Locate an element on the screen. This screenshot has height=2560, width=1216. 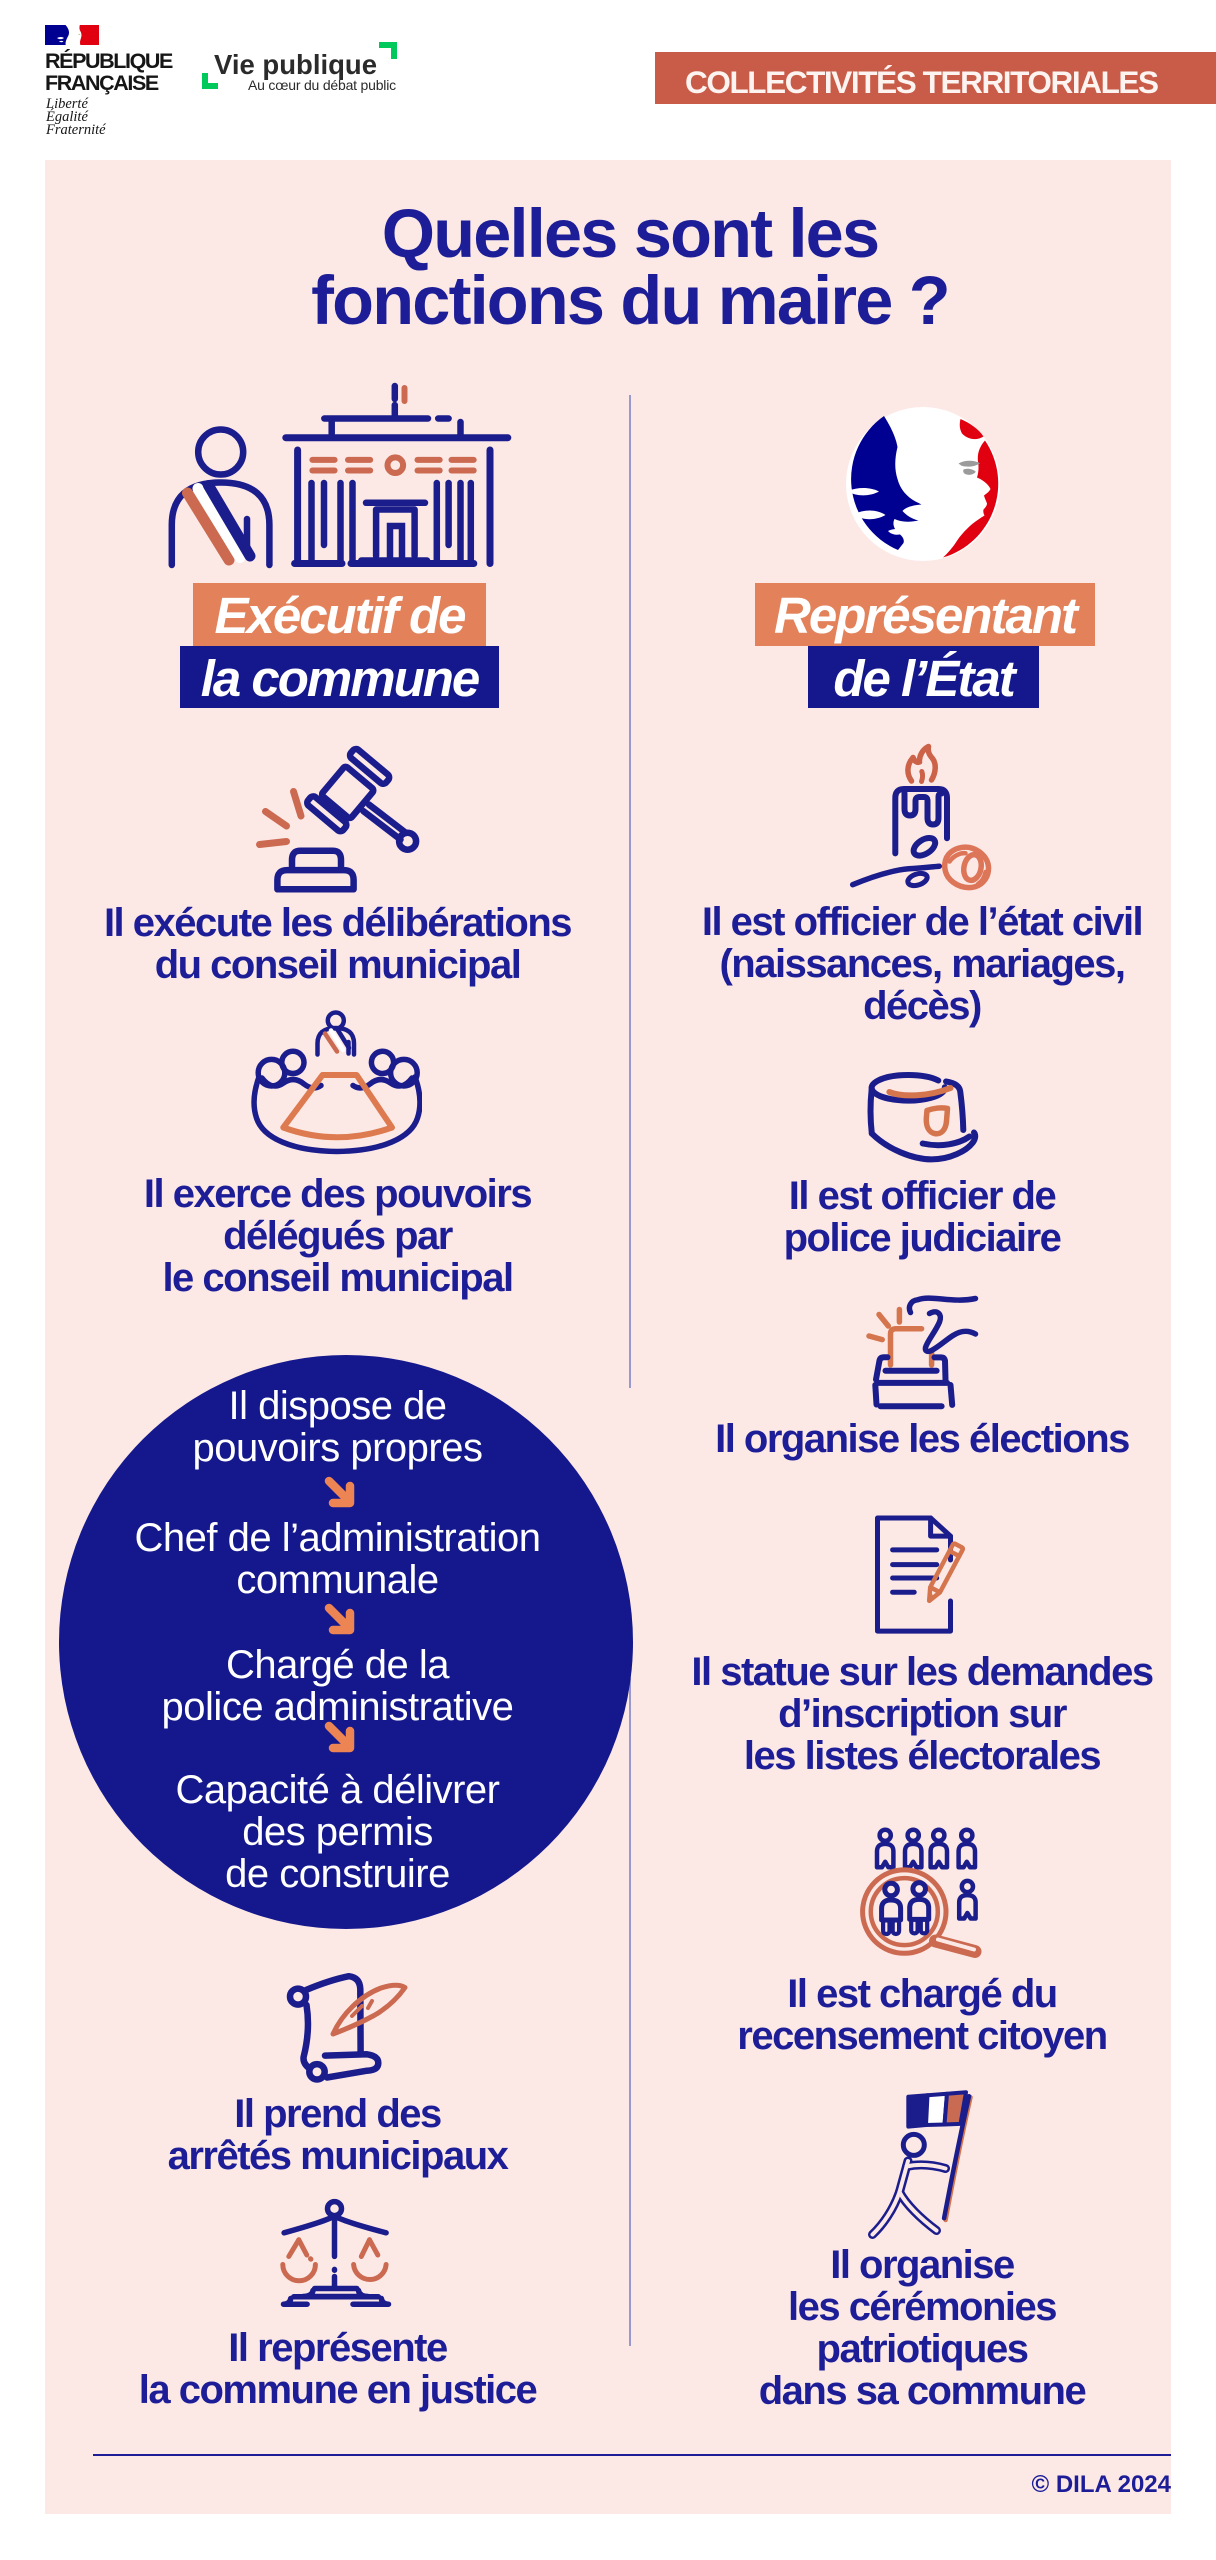
svg-text: Vie publique is located at coordinates (295, 64).